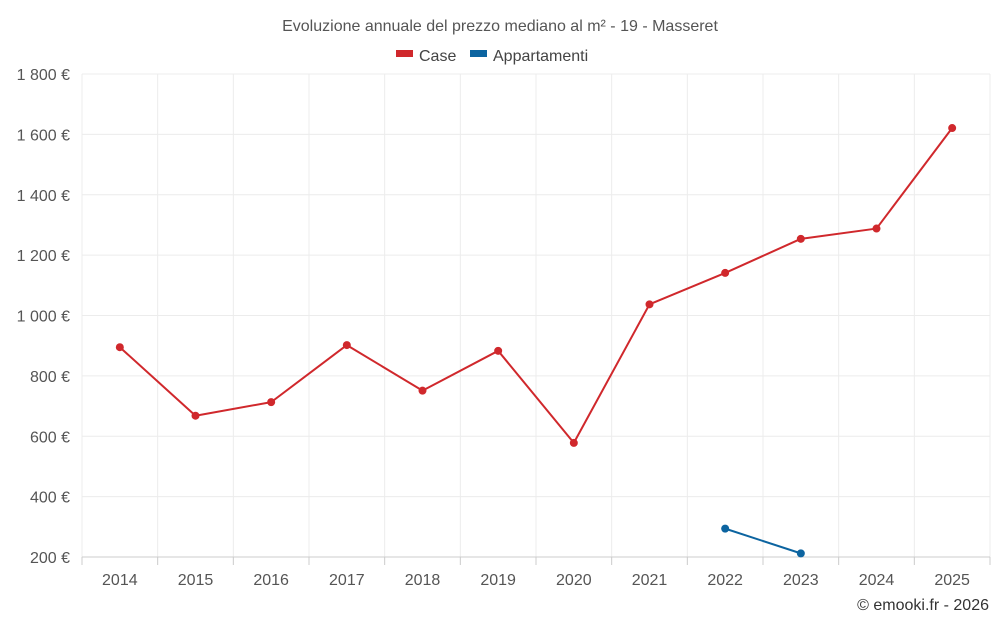 Image resolution: width=1000 pixels, height=625 pixels. Describe the element at coordinates (423, 580) in the screenshot. I see `x-tick-label: 2018` at that location.